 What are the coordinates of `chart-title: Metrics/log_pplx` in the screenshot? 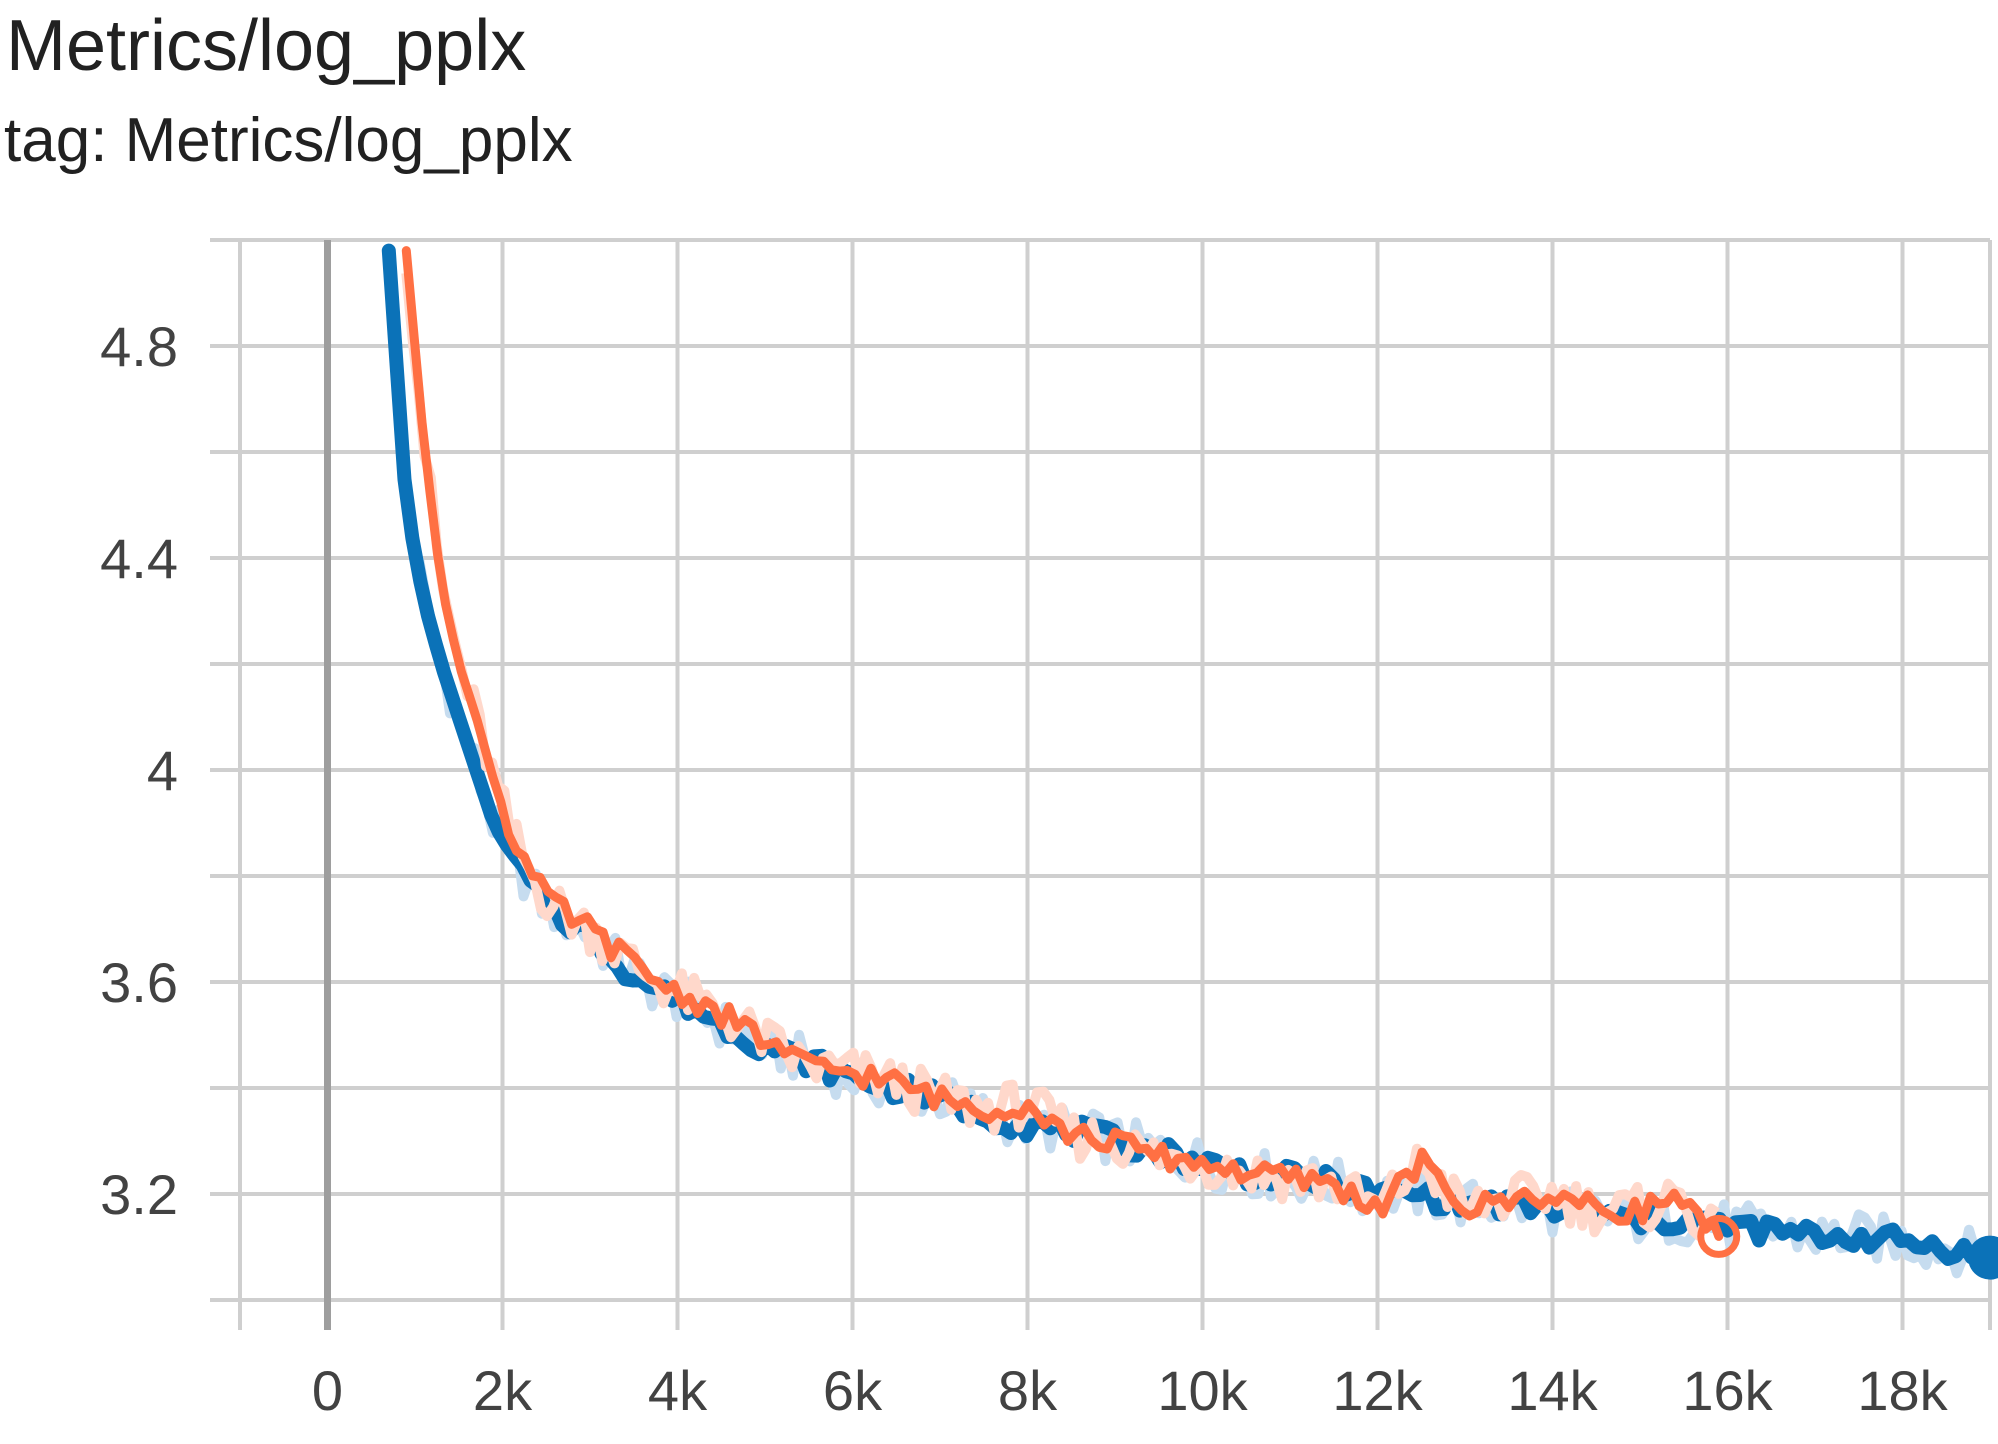 It's located at (266, 46).